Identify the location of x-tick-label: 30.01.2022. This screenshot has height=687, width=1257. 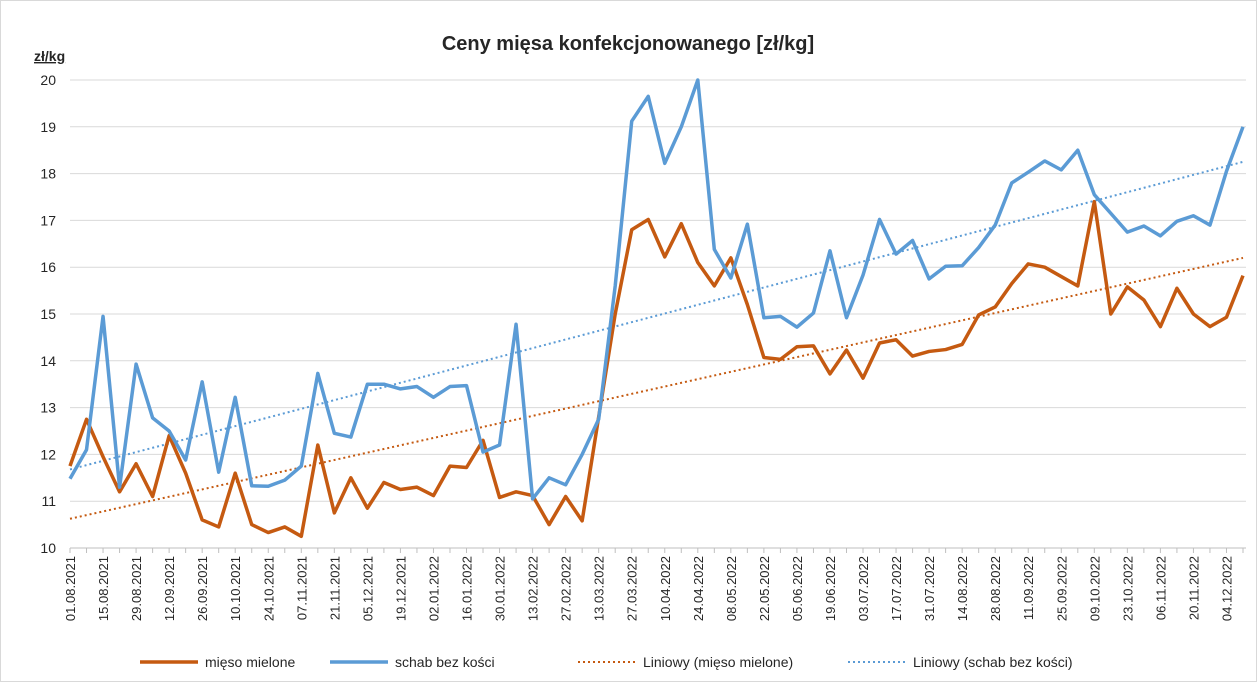
(500, 588).